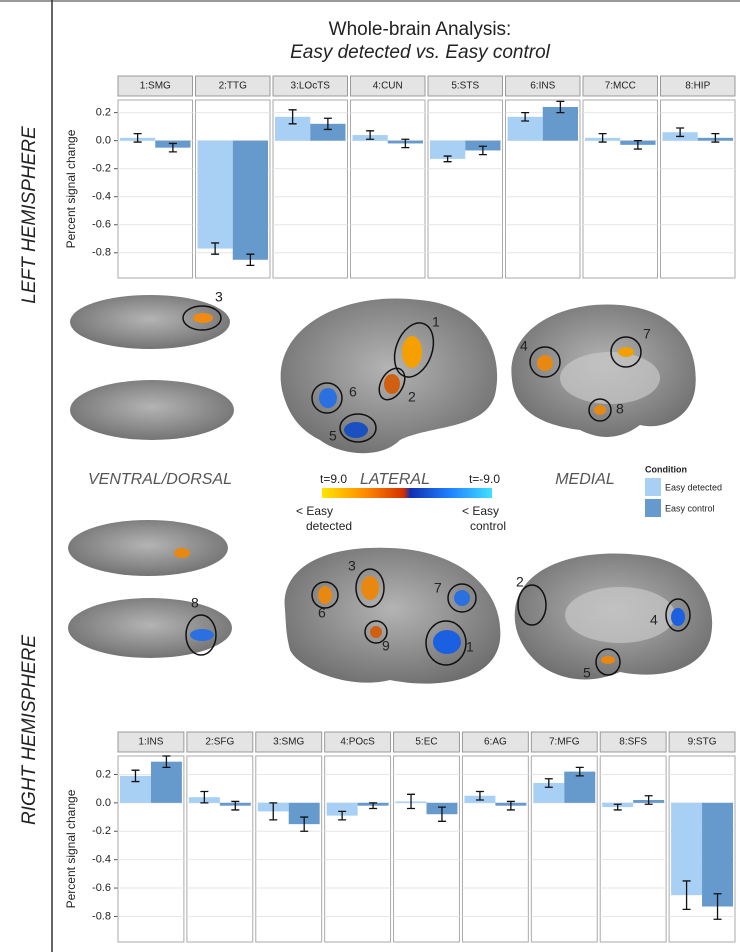 Image resolution: width=740 pixels, height=952 pixels. I want to click on roi-number: 8, so click(620, 409).